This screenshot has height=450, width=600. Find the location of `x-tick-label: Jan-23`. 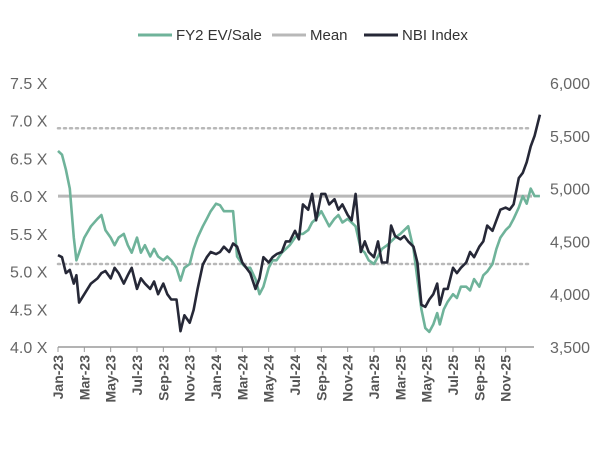

x-tick-label: Jan-23 is located at coordinates (58, 377).